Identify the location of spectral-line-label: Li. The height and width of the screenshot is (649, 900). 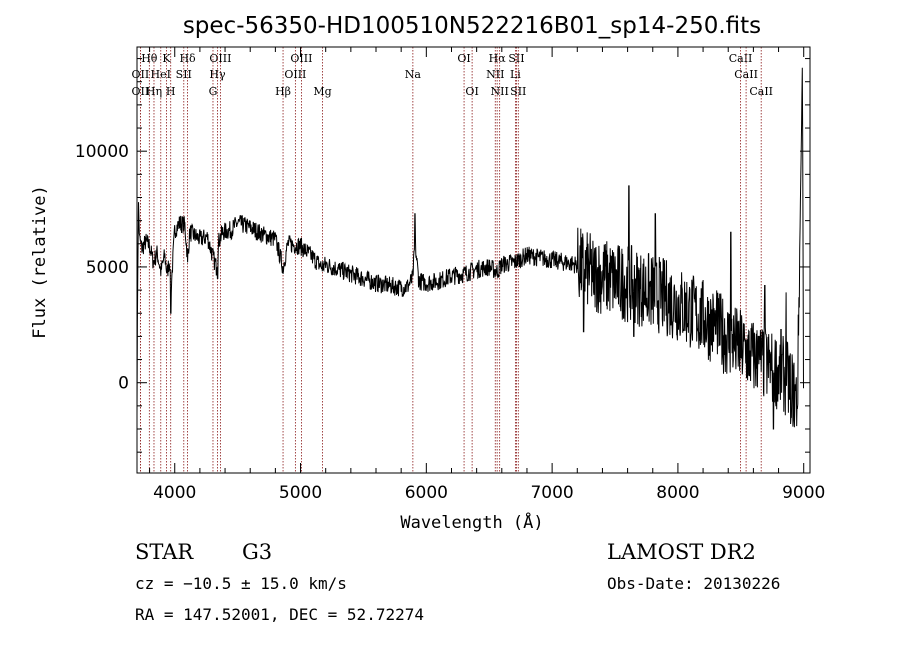
(515, 74).